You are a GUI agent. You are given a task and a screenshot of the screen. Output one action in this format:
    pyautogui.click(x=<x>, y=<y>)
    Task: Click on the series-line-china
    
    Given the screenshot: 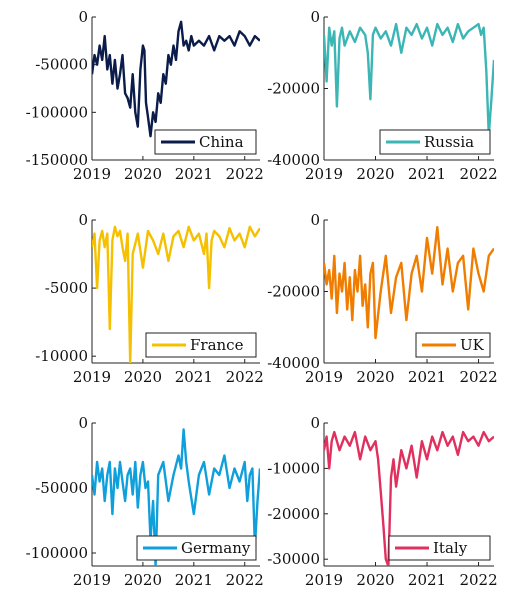 What is the action you would take?
    pyautogui.click(x=176, y=79)
    